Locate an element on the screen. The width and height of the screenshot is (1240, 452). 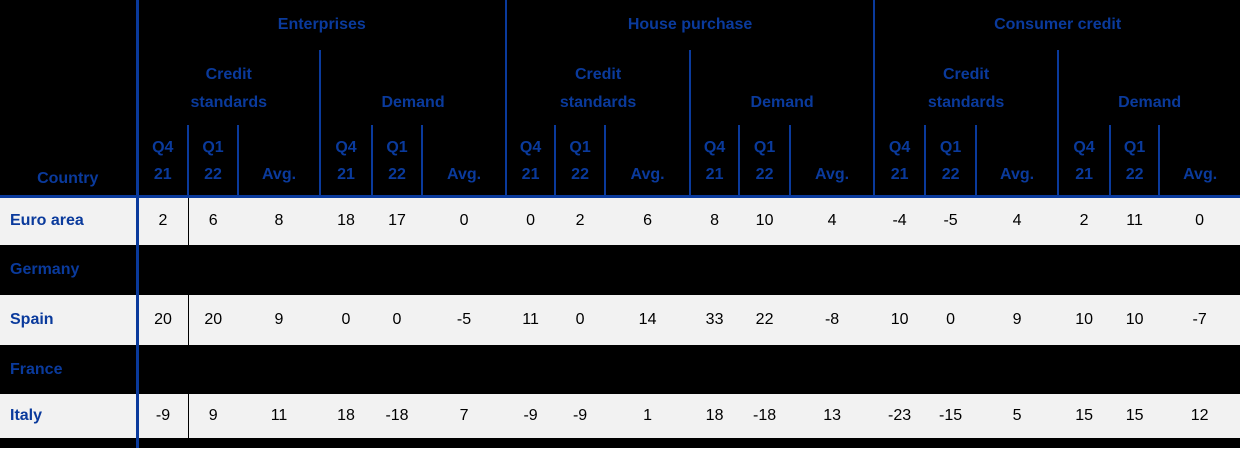
row-label-euro-area: Euro area is located at coordinates (69, 220).